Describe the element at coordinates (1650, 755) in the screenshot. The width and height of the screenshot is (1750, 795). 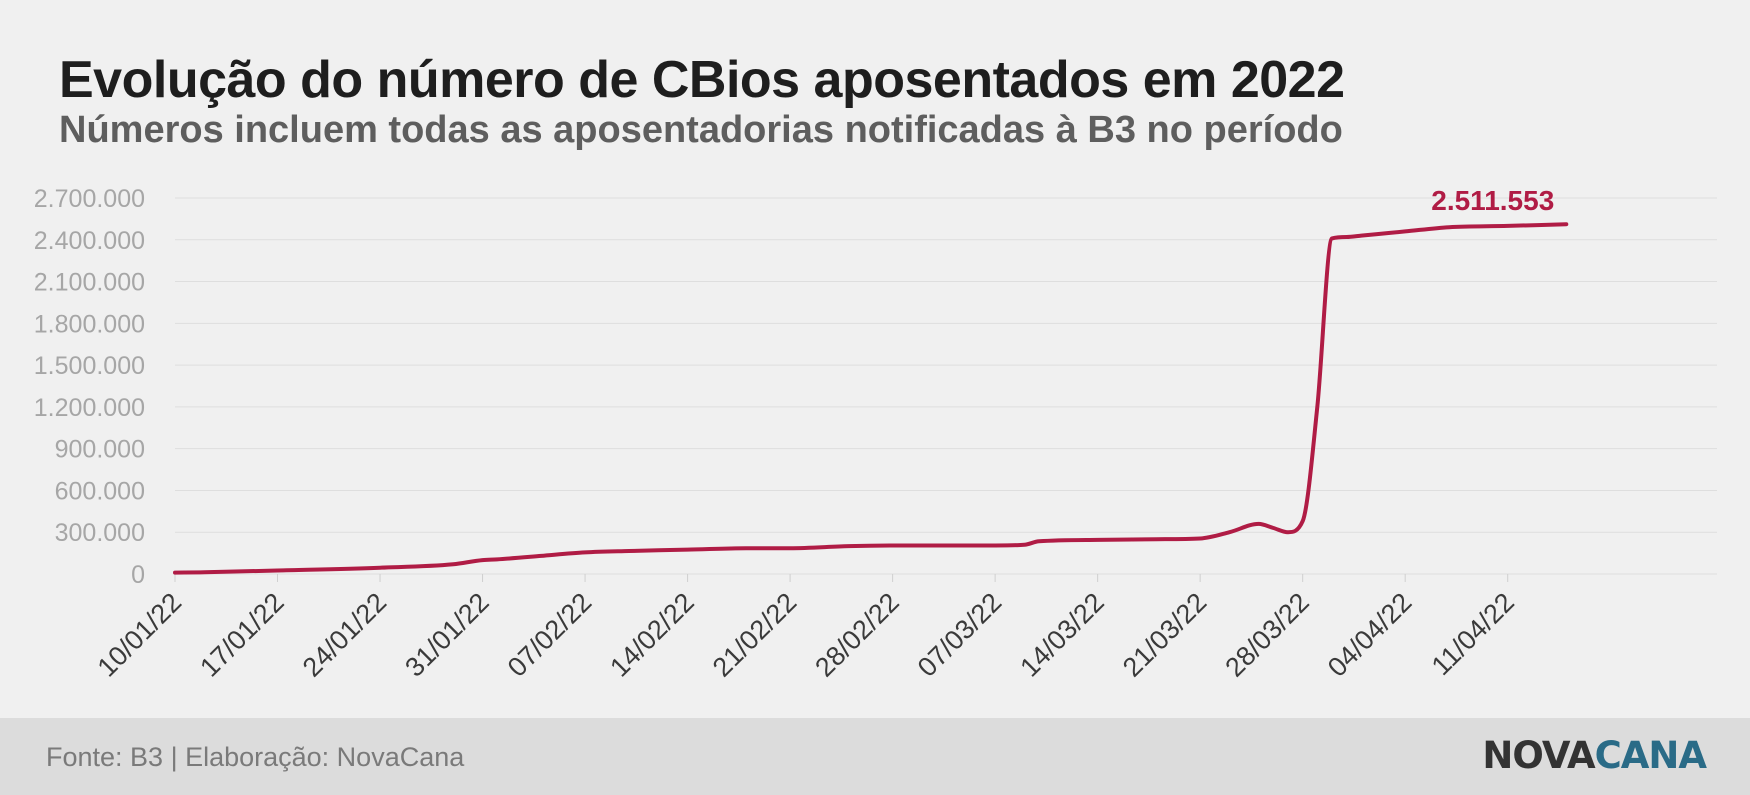
I see `logo-text-cana: CANA` at that location.